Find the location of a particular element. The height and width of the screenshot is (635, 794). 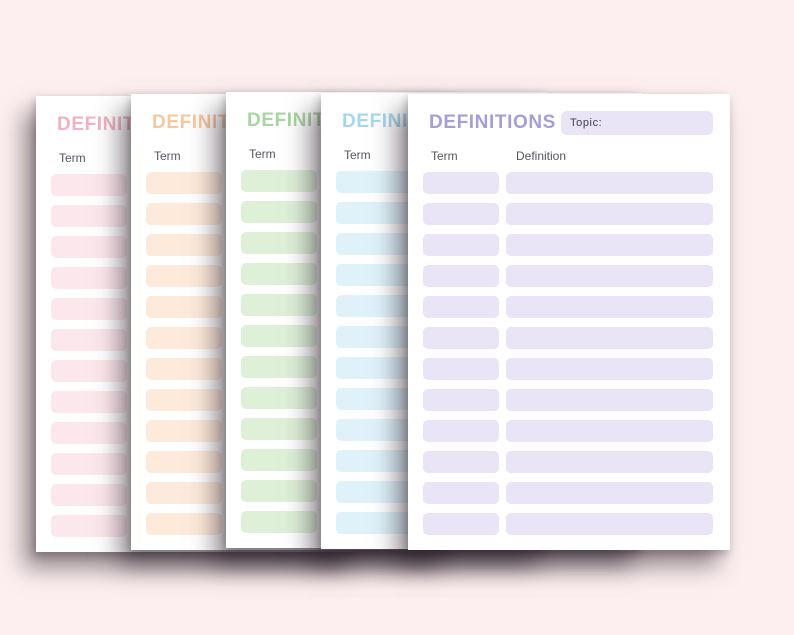

definition-column-header: Definition is located at coordinates (541, 156).